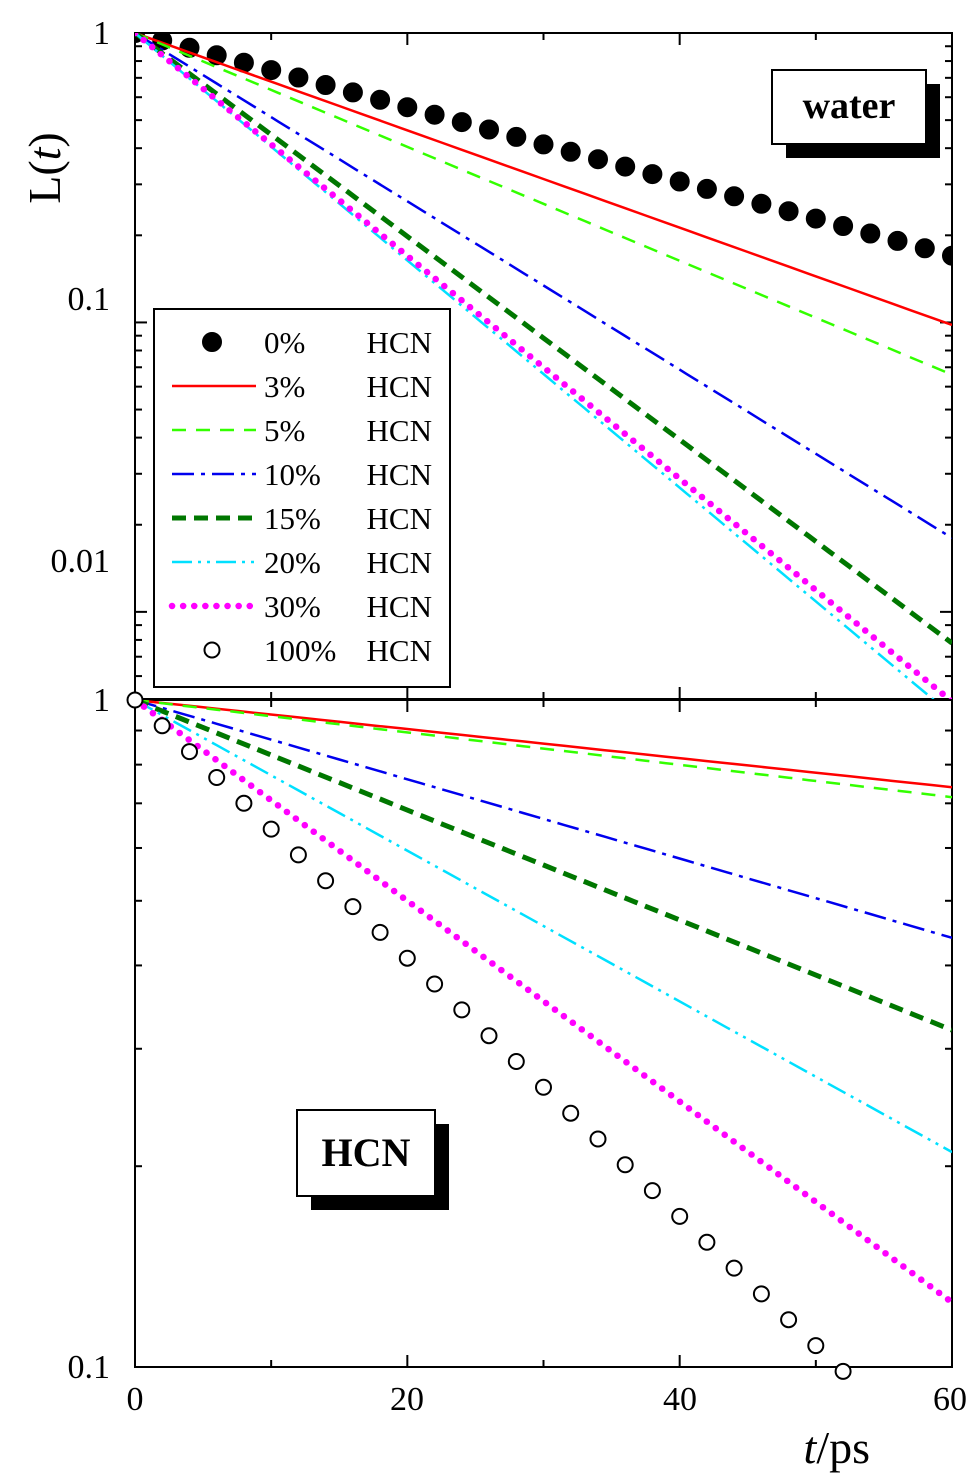  What do you see at coordinates (284, 430) in the screenshot?
I see `legend-item-5pct-name: 5%` at bounding box center [284, 430].